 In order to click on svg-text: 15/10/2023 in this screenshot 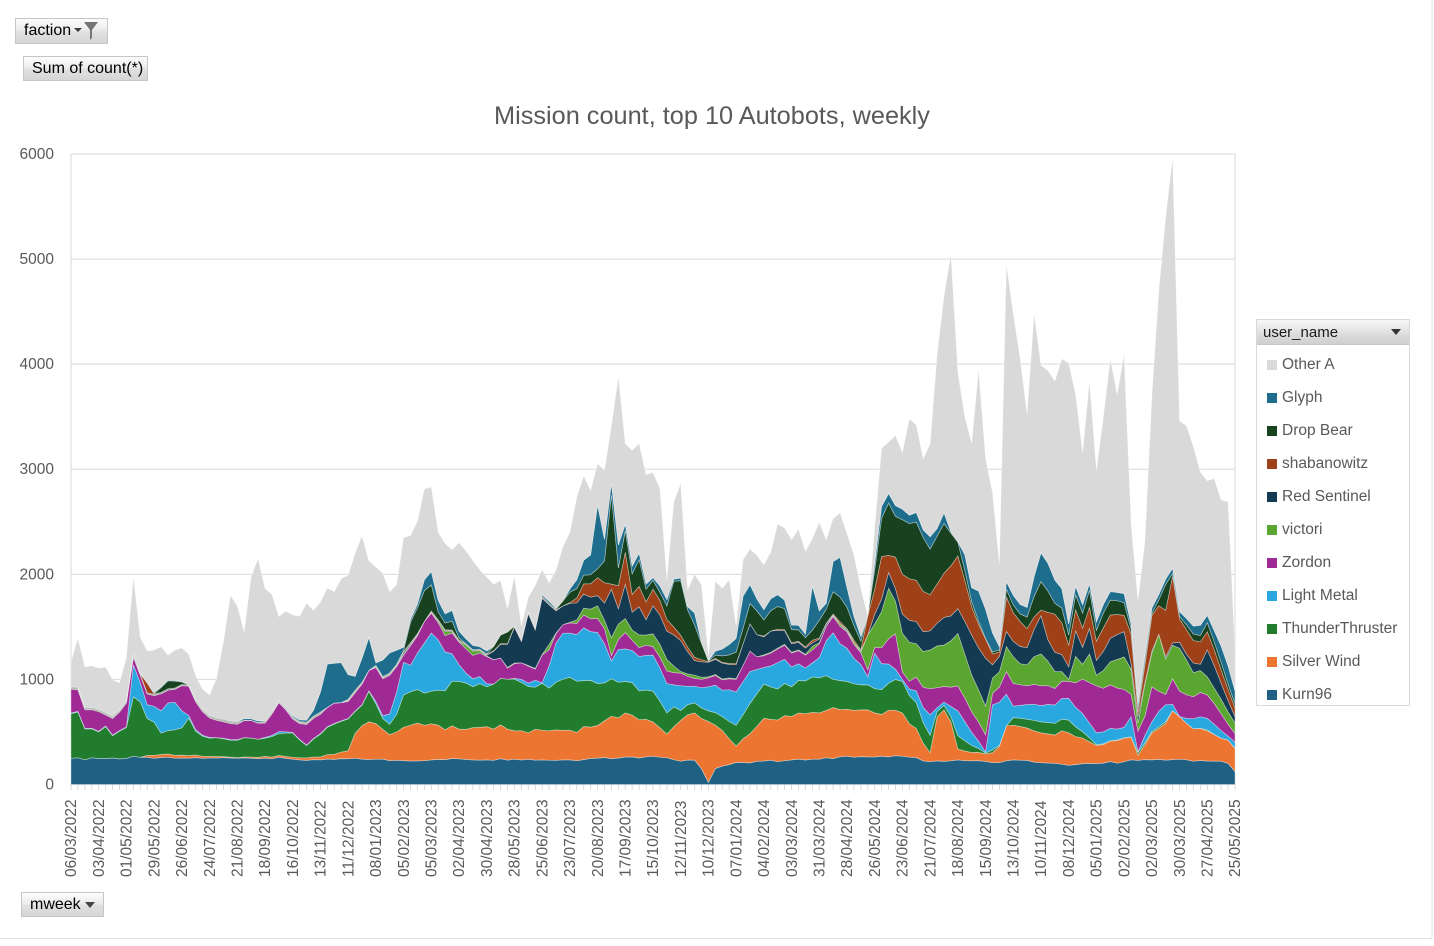, I will do `click(653, 838)`.